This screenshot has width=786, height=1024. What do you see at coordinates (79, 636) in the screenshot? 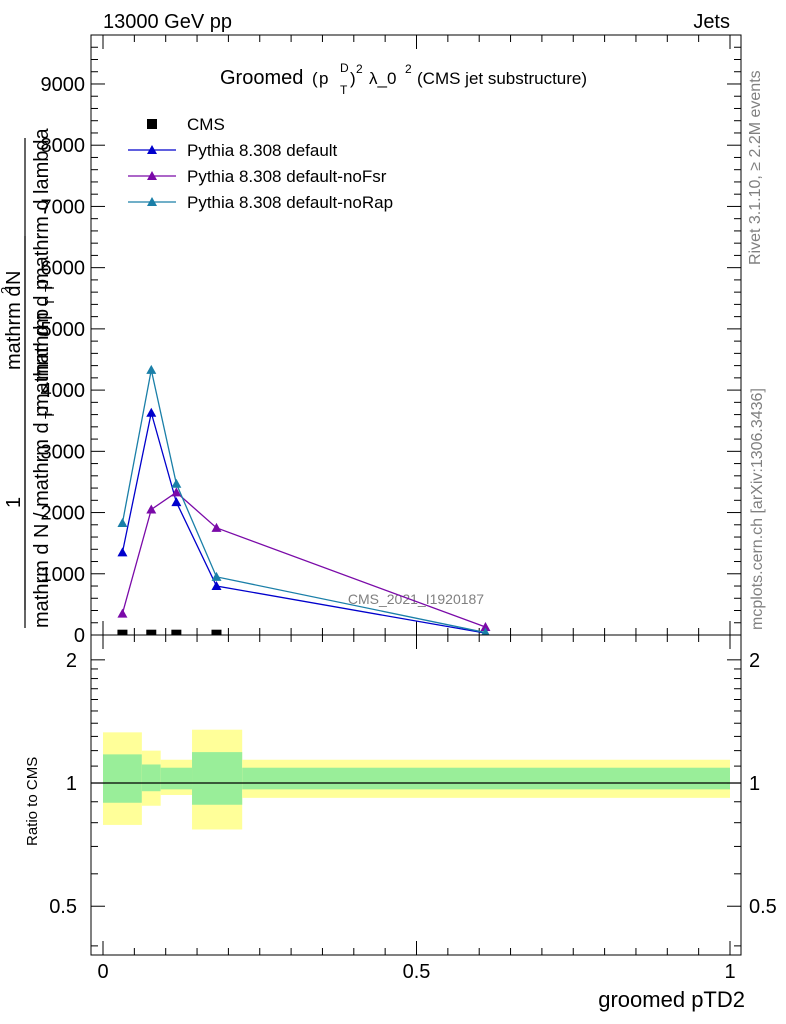
I see `y-tick-label: 0` at bounding box center [79, 636].